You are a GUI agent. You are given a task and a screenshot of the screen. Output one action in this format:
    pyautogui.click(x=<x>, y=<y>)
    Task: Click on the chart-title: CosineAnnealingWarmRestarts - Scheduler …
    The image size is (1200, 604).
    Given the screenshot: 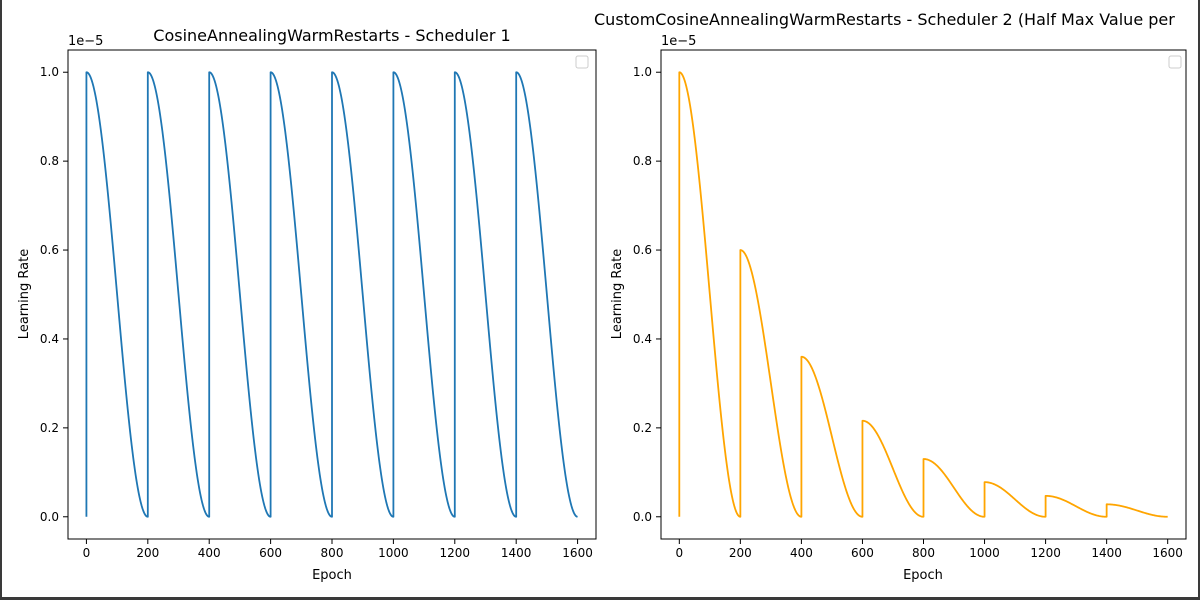 What is the action you would take?
    pyautogui.click(x=331, y=35)
    